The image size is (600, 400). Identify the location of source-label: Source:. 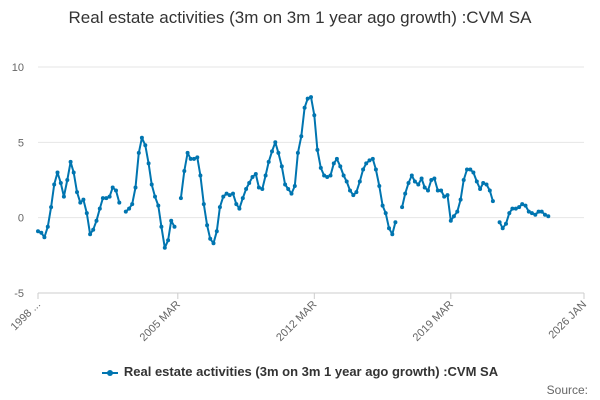
(567, 390).